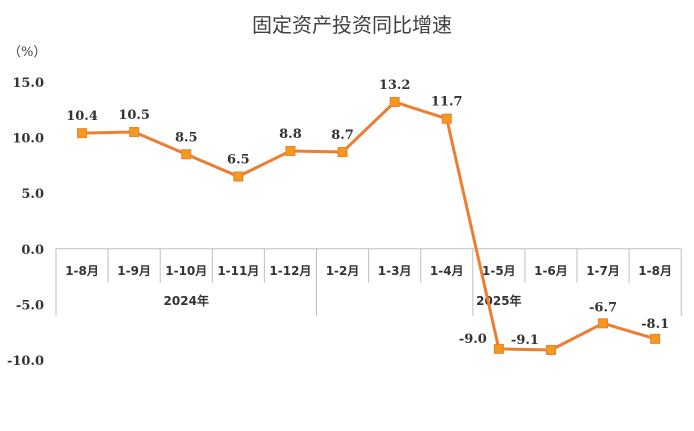 The width and height of the screenshot is (694, 431). What do you see at coordinates (82, 116) in the screenshot?
I see `data-label: 10.4` at bounding box center [82, 116].